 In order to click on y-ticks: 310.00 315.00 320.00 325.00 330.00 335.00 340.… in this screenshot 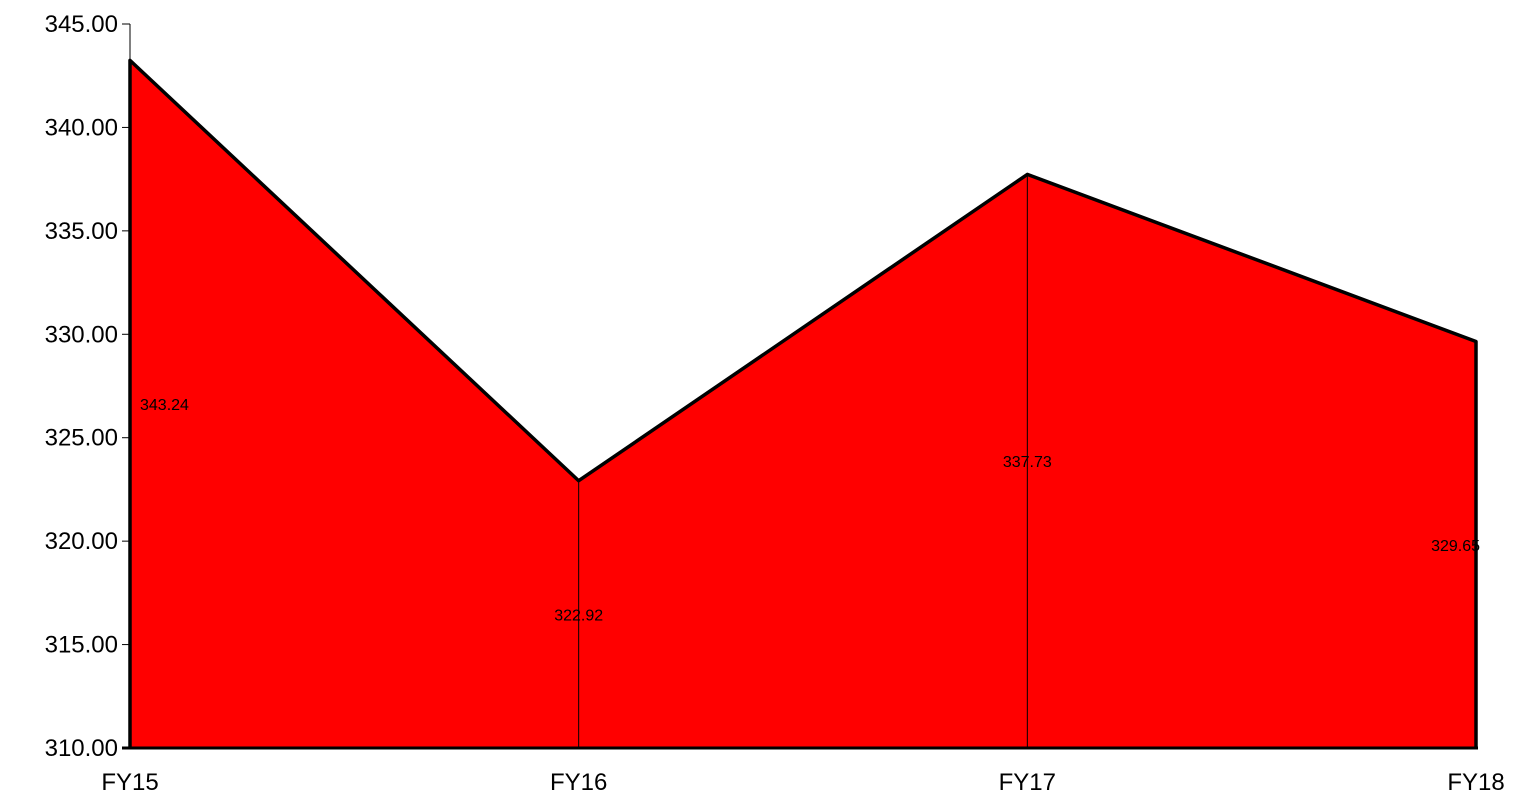, I will do `click(87, 386)`.